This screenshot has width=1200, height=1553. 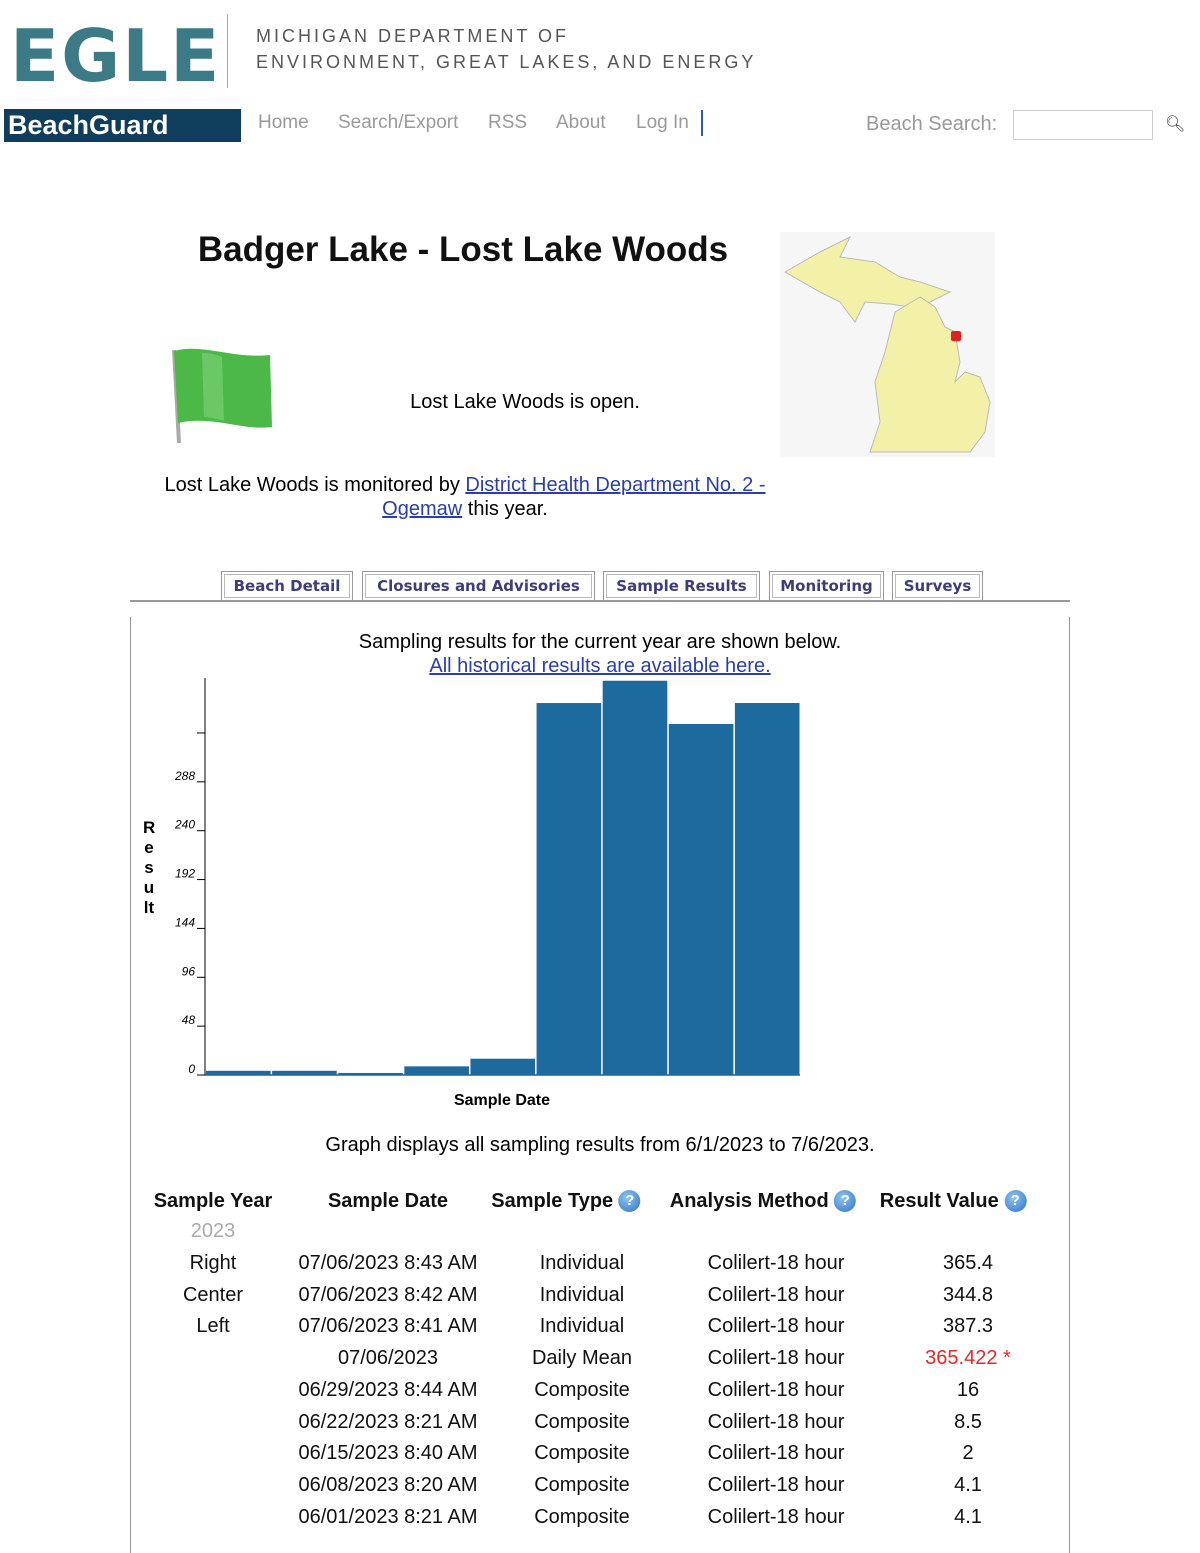 I want to click on y-tick-label: 48, so click(x=189, y=1020).